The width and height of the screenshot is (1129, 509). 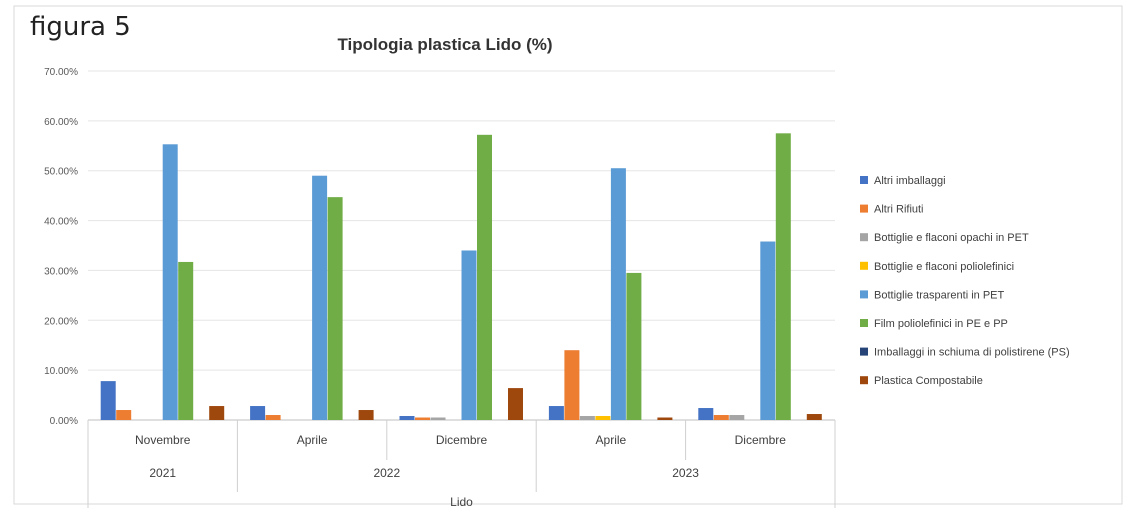 What do you see at coordinates (61, 172) in the screenshot?
I see `y-tick-label: 50.00%` at bounding box center [61, 172].